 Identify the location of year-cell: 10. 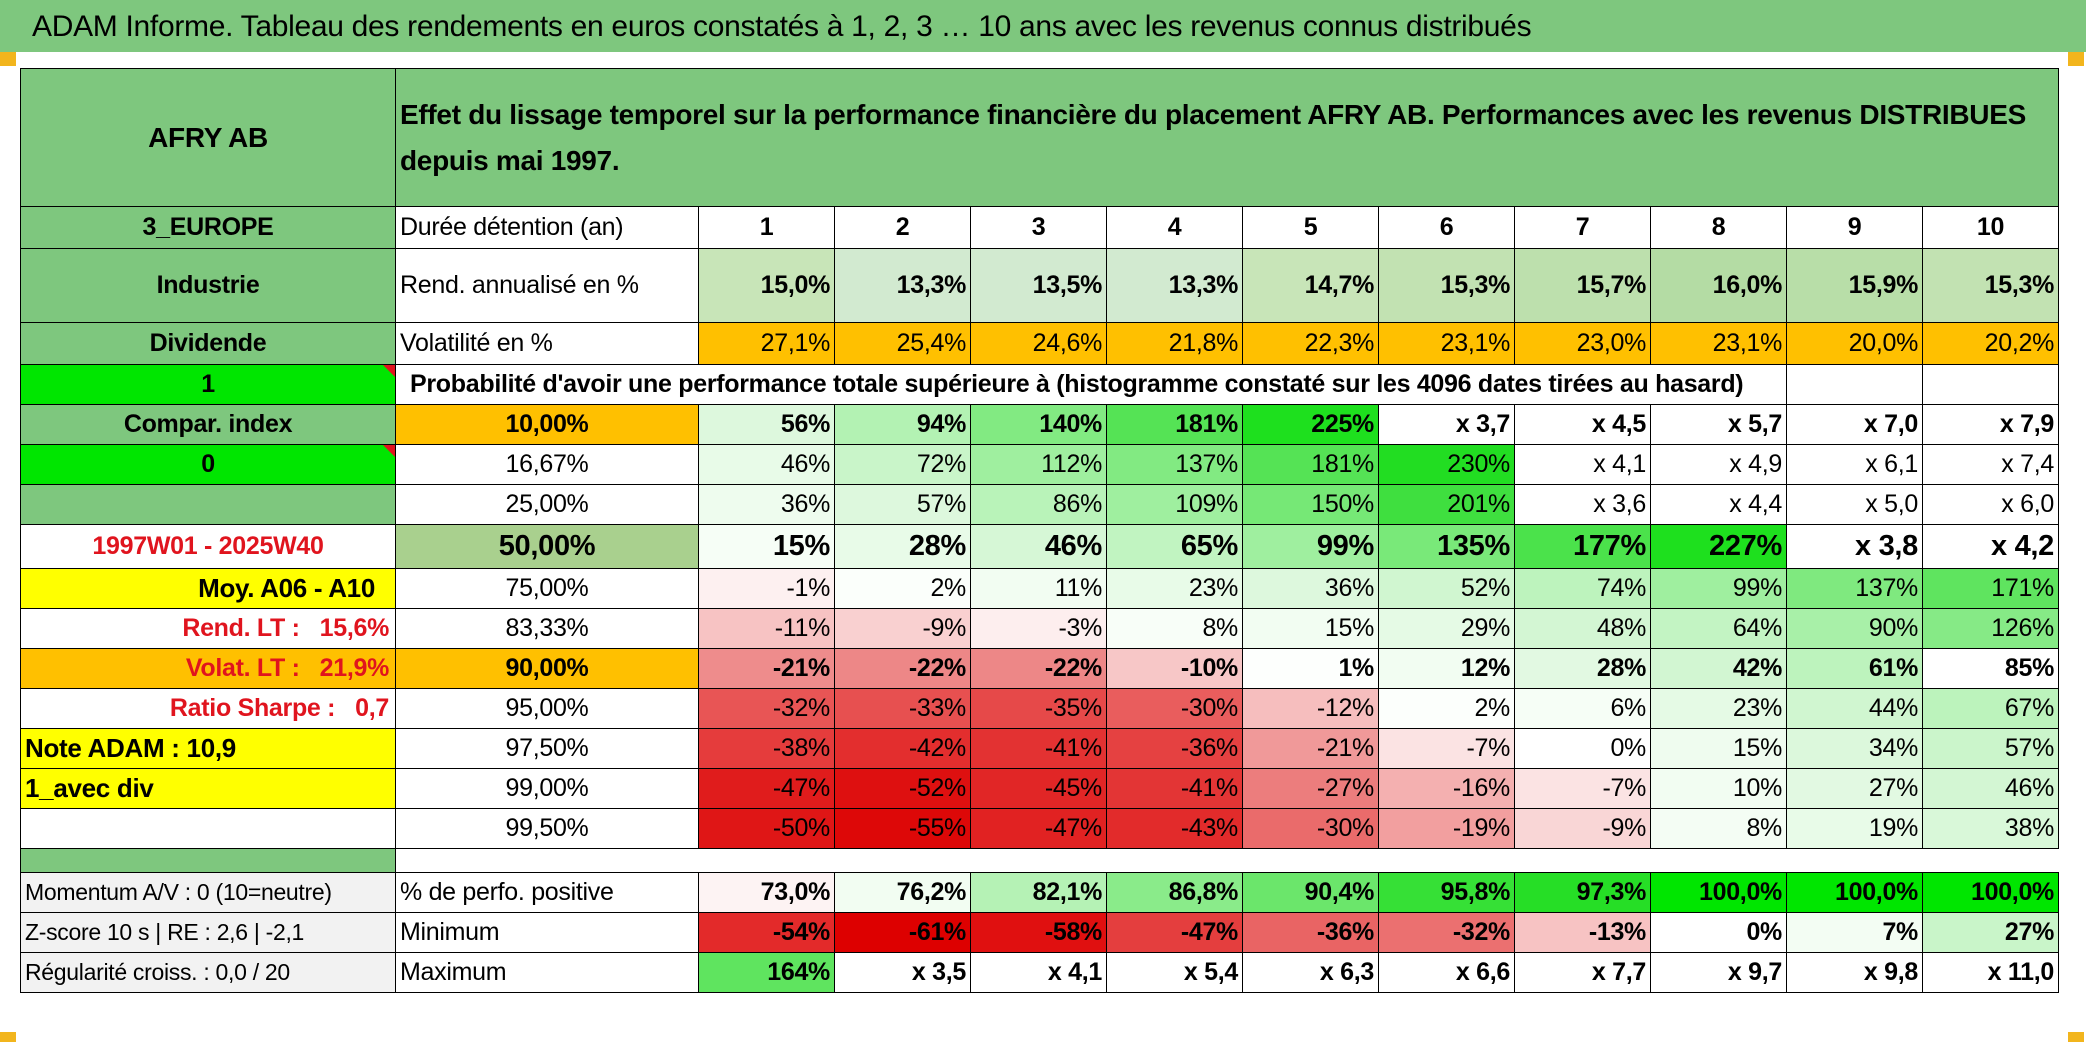
(1990, 227).